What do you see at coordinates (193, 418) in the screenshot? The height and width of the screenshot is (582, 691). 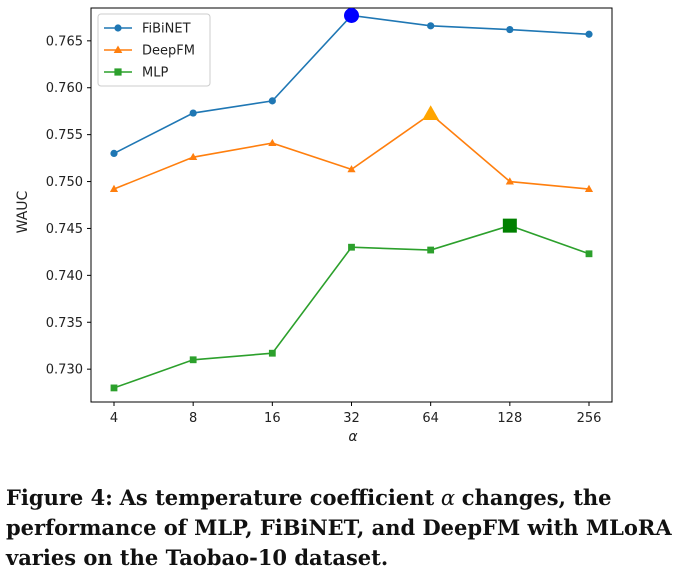 I see `x-tick-label: 8` at bounding box center [193, 418].